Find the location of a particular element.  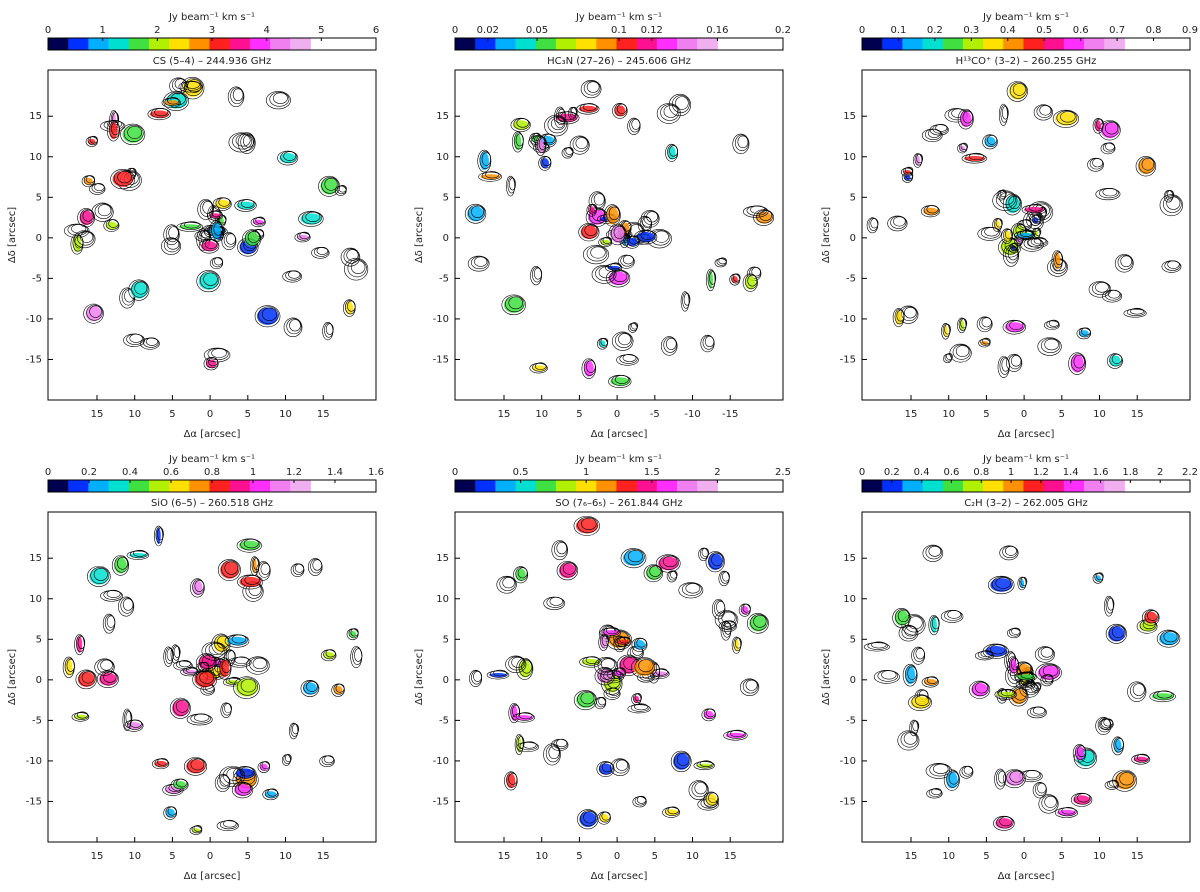

colorbar-tick-label: 2.2 is located at coordinates (1190, 472).